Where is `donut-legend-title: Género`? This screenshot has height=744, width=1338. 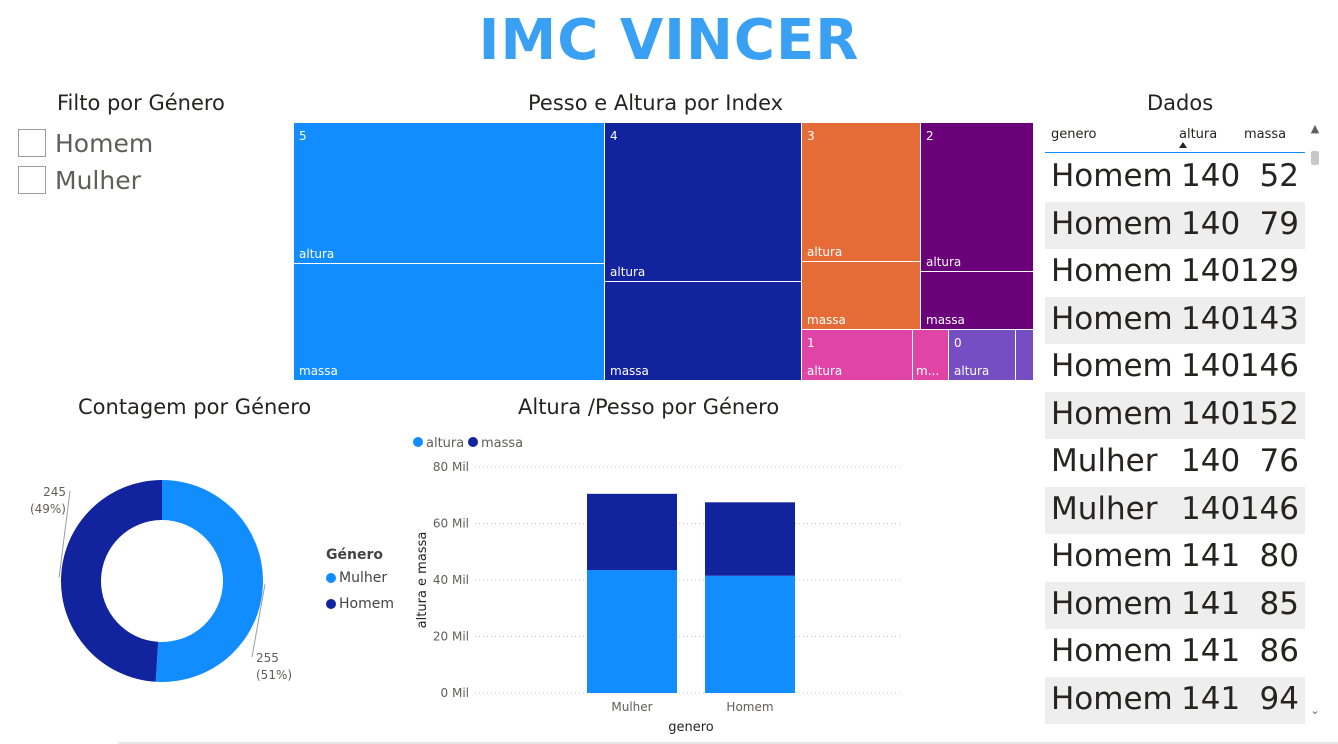
donut-legend-title: Género is located at coordinates (354, 555).